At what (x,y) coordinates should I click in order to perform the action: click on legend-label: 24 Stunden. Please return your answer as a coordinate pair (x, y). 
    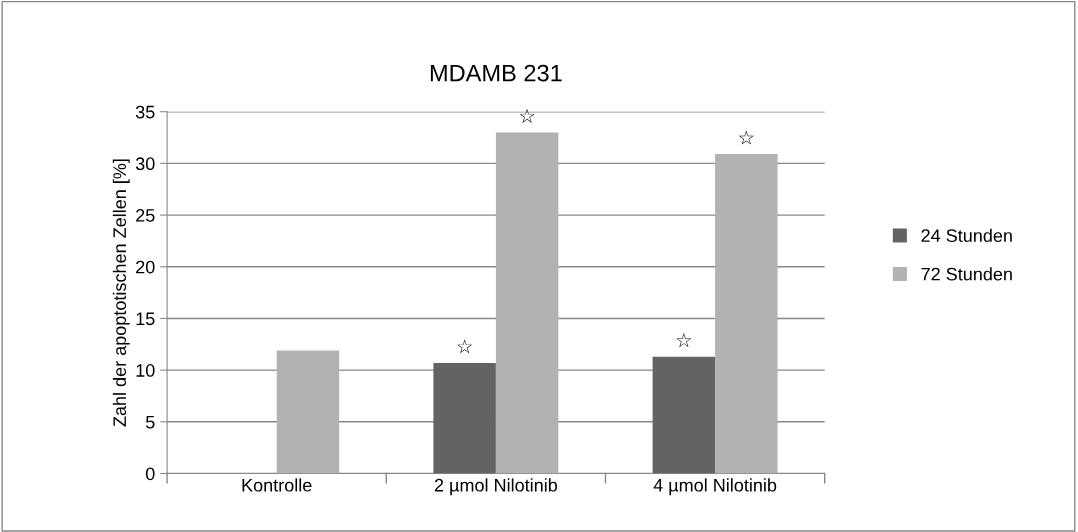
    Looking at the image, I should click on (966, 235).